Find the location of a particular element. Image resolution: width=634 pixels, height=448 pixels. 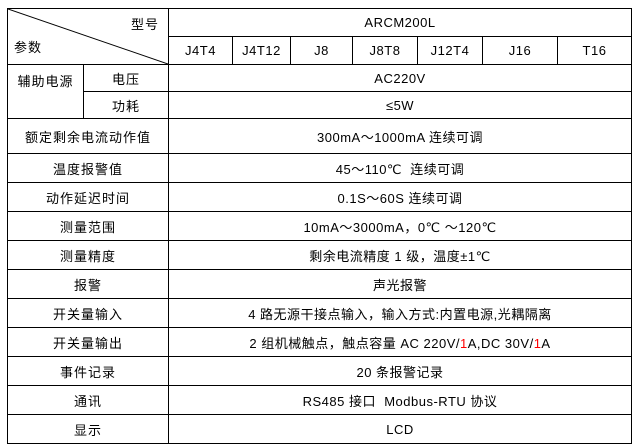

row-label-measure-accuracy: 测量精度 is located at coordinates (88, 255).